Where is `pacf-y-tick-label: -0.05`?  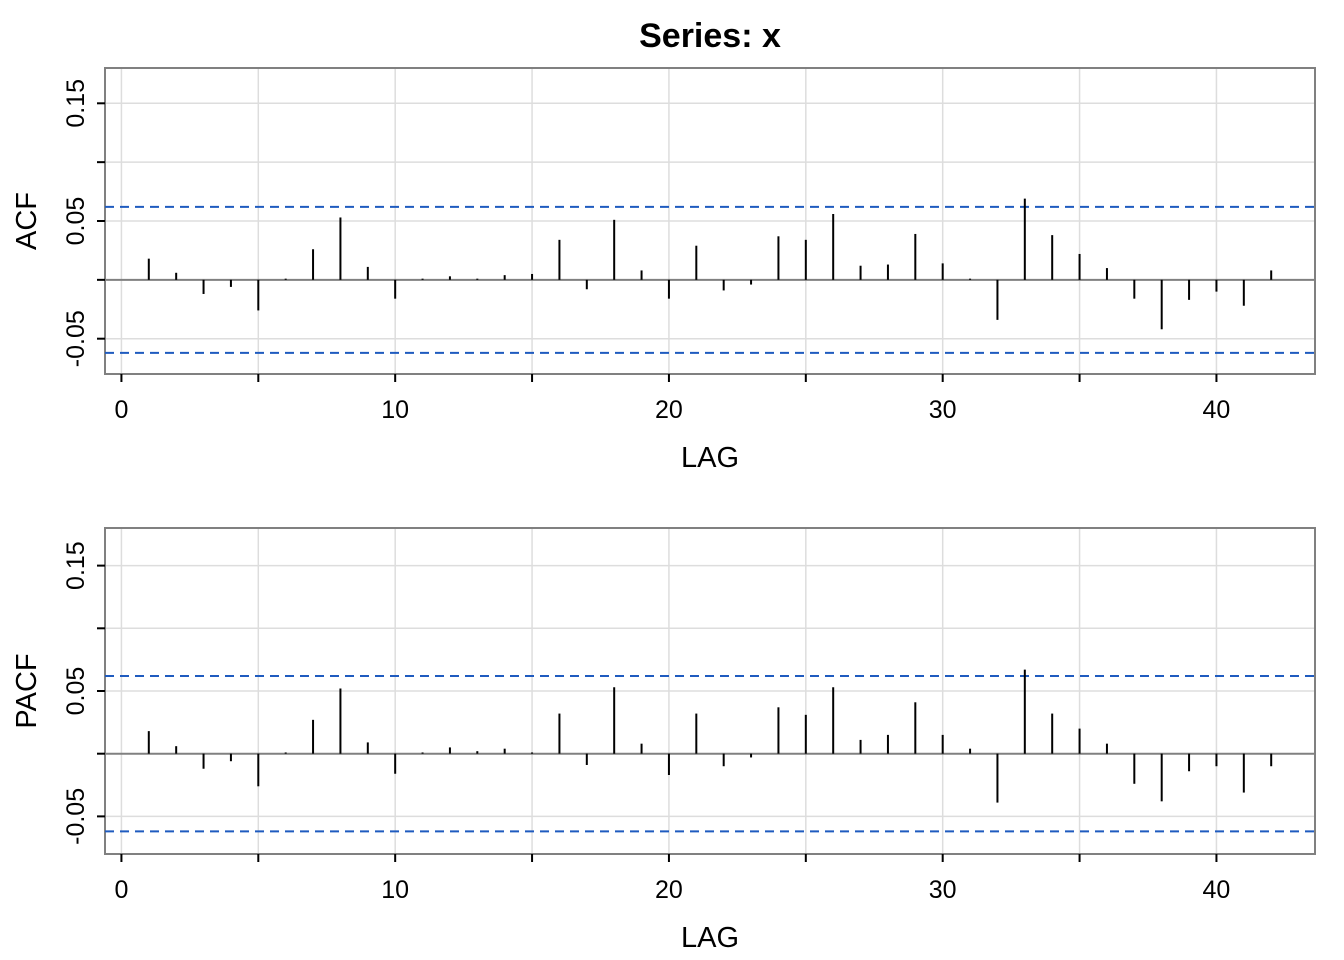 pacf-y-tick-label: -0.05 is located at coordinates (76, 816).